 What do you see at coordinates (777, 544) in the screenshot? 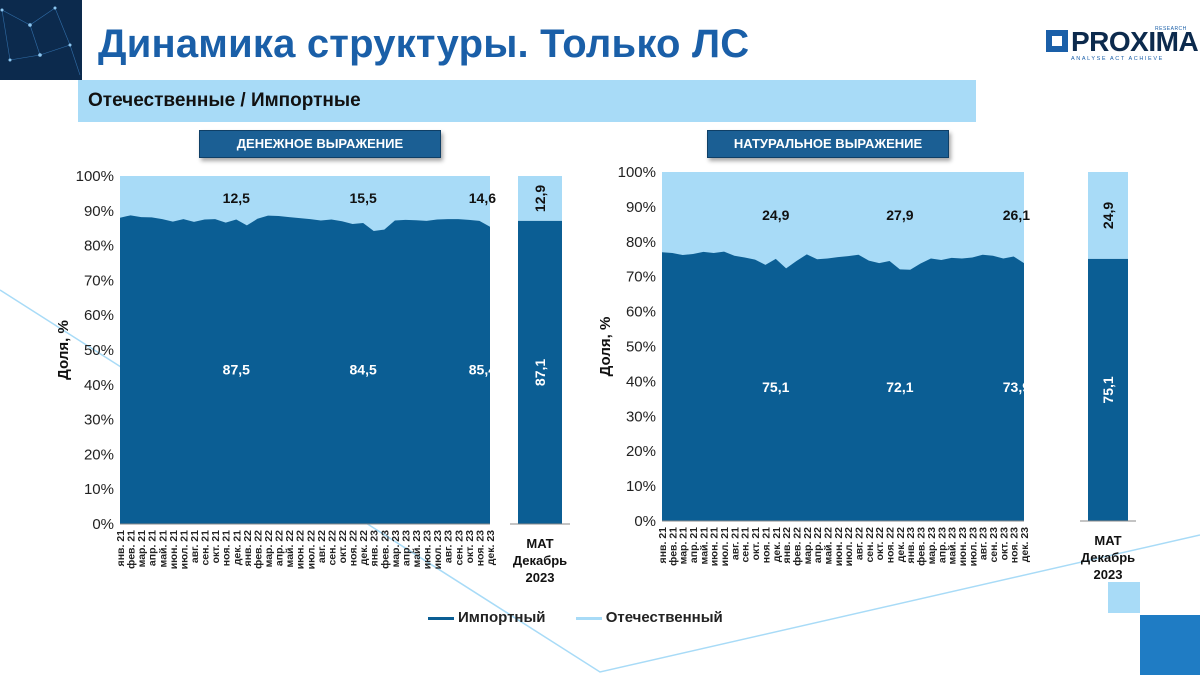
I see `x-tick-label: дек. 21` at bounding box center [777, 544].